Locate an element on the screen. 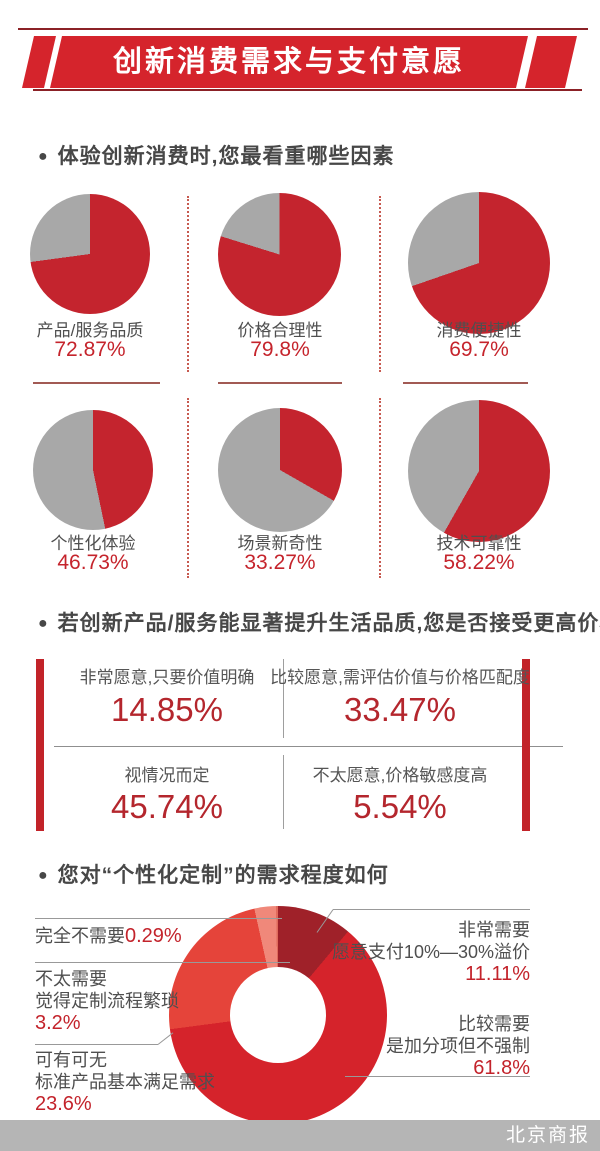 The width and height of the screenshot is (600, 1151). pie-label: 消费便捷性 is located at coordinates (479, 330).